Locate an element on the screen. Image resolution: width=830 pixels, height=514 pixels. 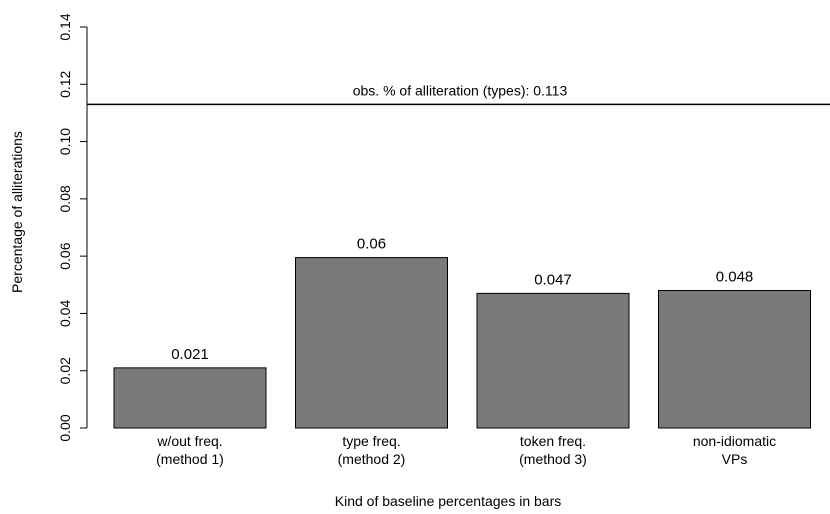
reference-line-label: obs. % of alliteration (types): 0.113 is located at coordinates (460, 90).